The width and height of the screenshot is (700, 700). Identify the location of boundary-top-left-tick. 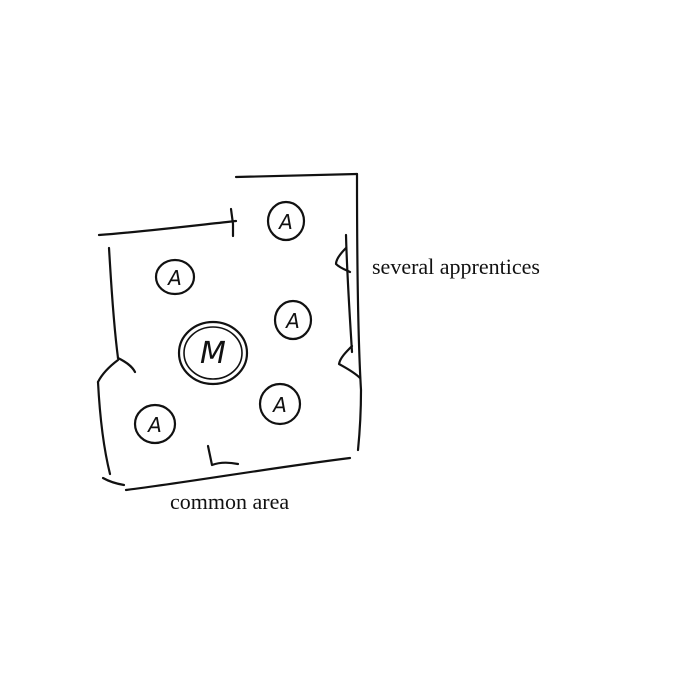
(232, 222).